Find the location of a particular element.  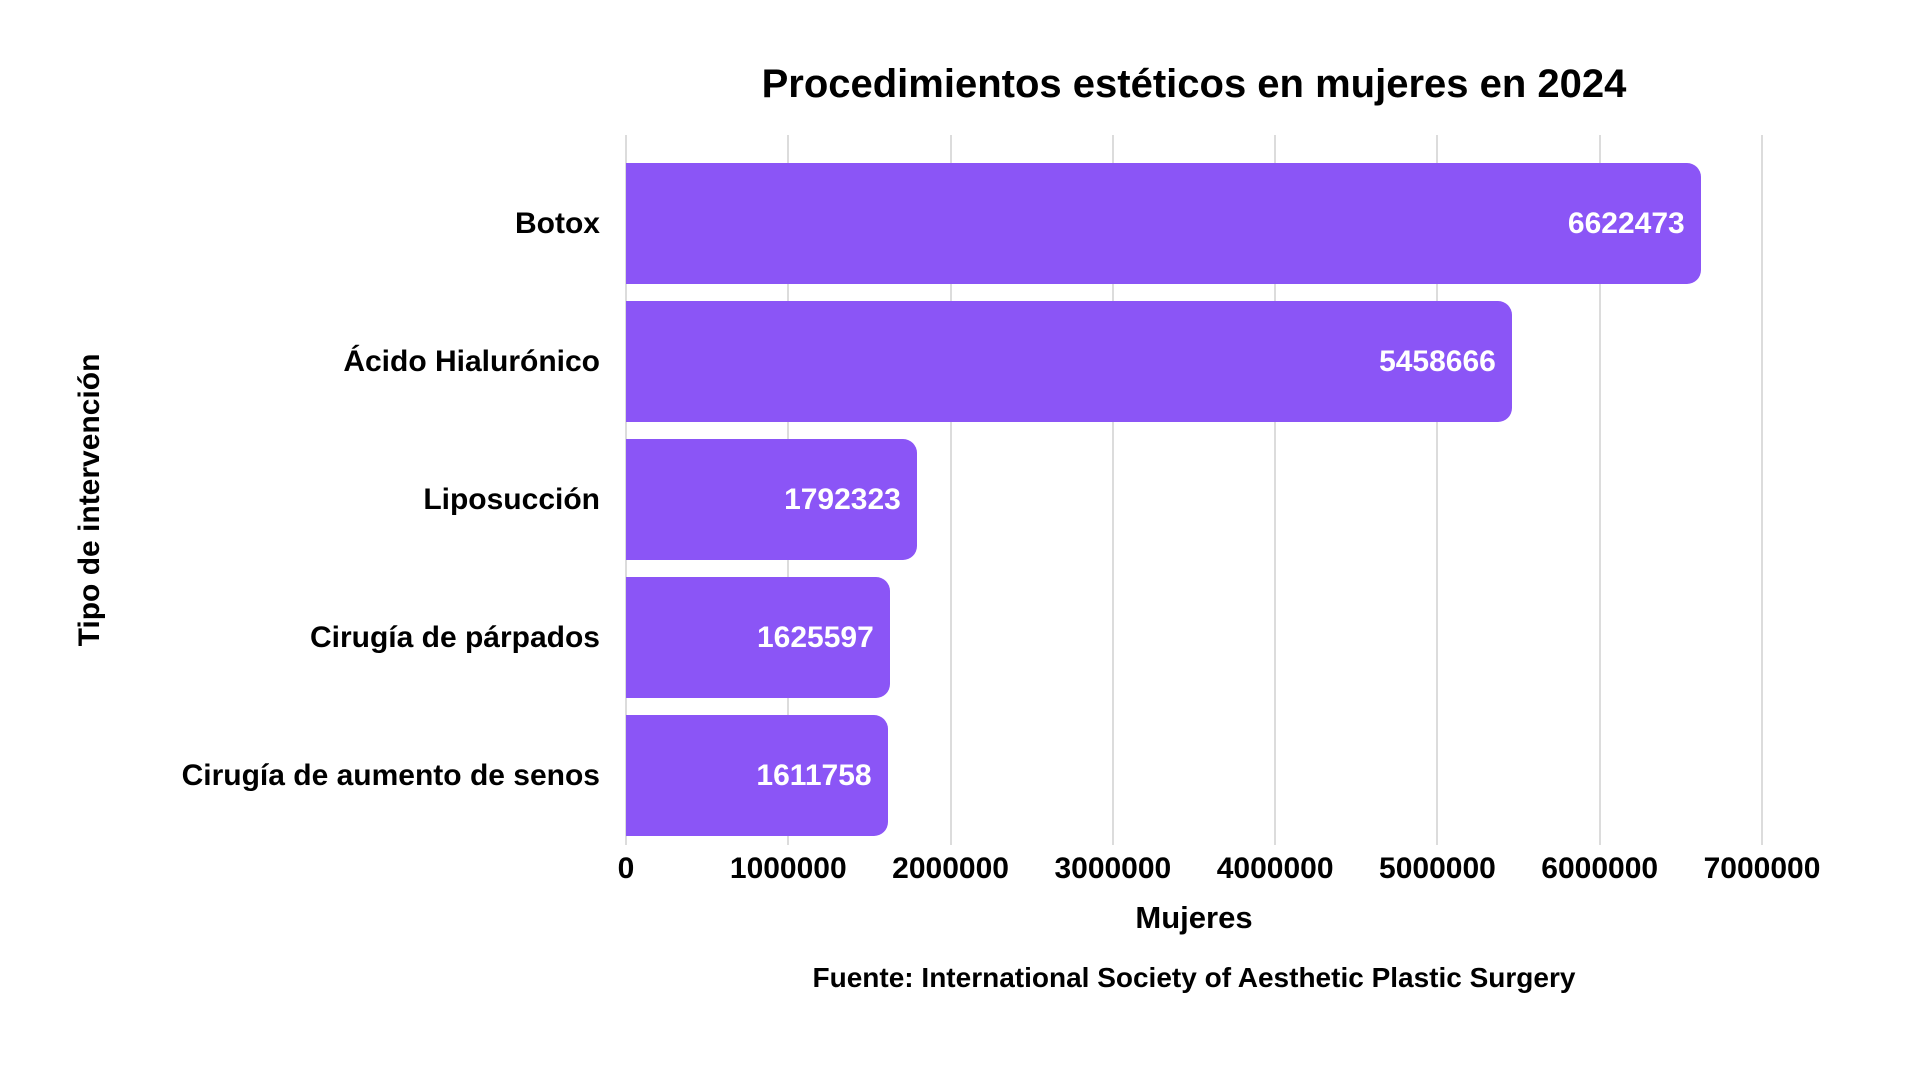

bar-value-label: 5458666 is located at coordinates (1437, 361).